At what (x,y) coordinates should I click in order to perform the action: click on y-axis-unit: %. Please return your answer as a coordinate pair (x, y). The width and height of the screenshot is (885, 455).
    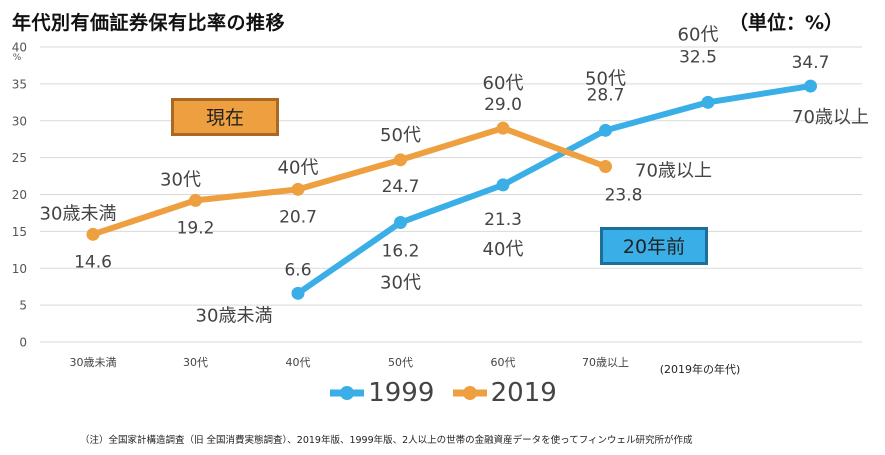
    Looking at the image, I should click on (17, 58).